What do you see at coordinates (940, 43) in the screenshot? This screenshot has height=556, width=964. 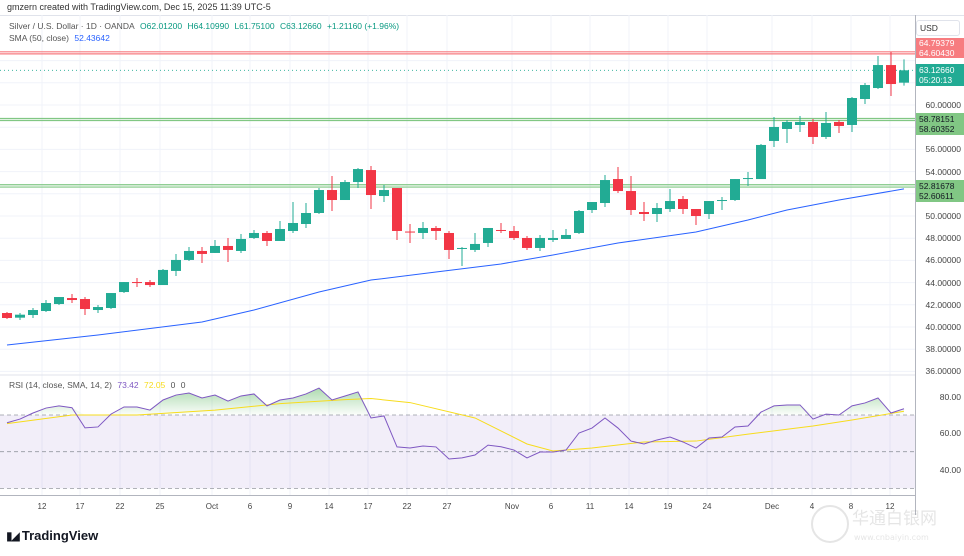 I see `tag-resistance-top: 64.79379` at bounding box center [940, 43].